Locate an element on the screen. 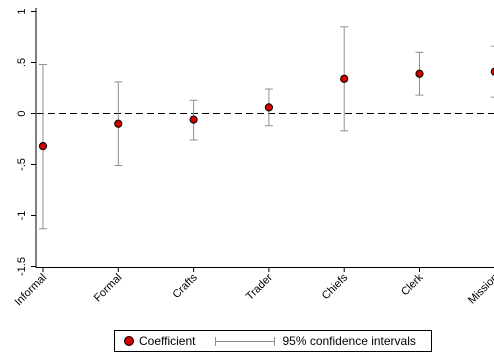 Image resolution: width=494 pixels, height=356 pixels. x-tick-label: Informal is located at coordinates (31, 290).